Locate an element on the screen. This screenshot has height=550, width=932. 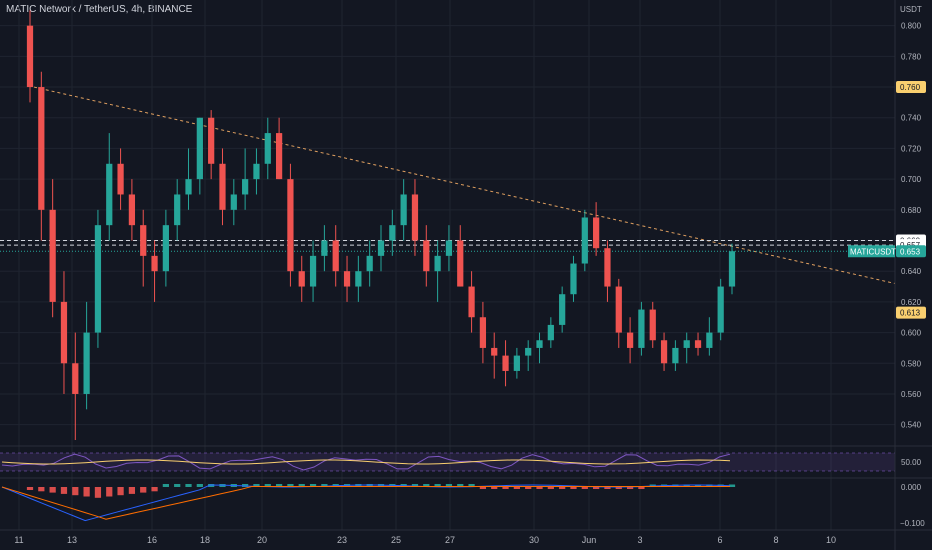
time-axis: 11 13 16 18 20 23 25 27 30 Jun 3 6 8 10 is located at coordinates (425, 540).